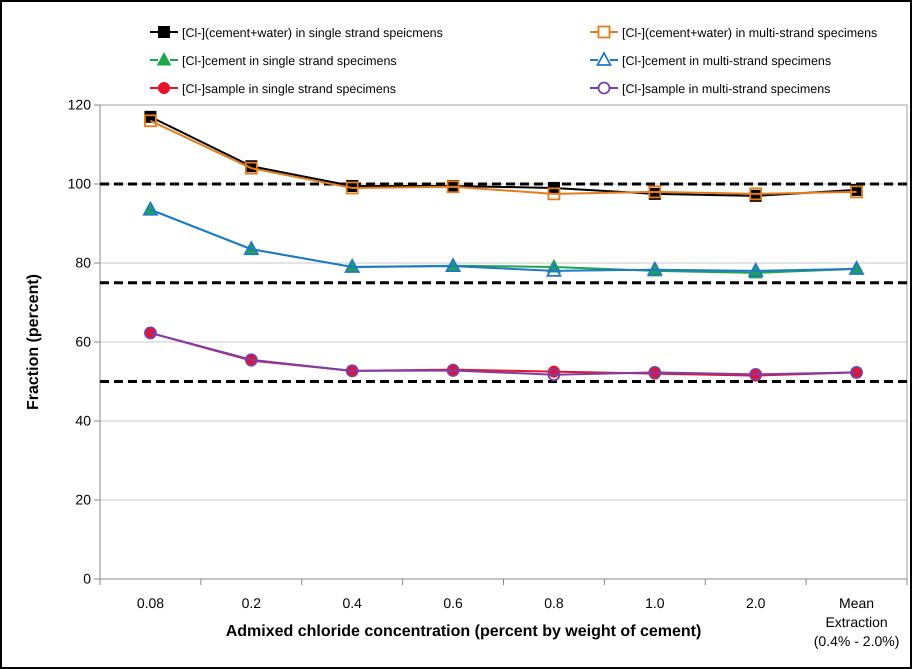 The image size is (912, 669). Describe the element at coordinates (352, 603) in the screenshot. I see `x-tick-label: 0.4` at that location.